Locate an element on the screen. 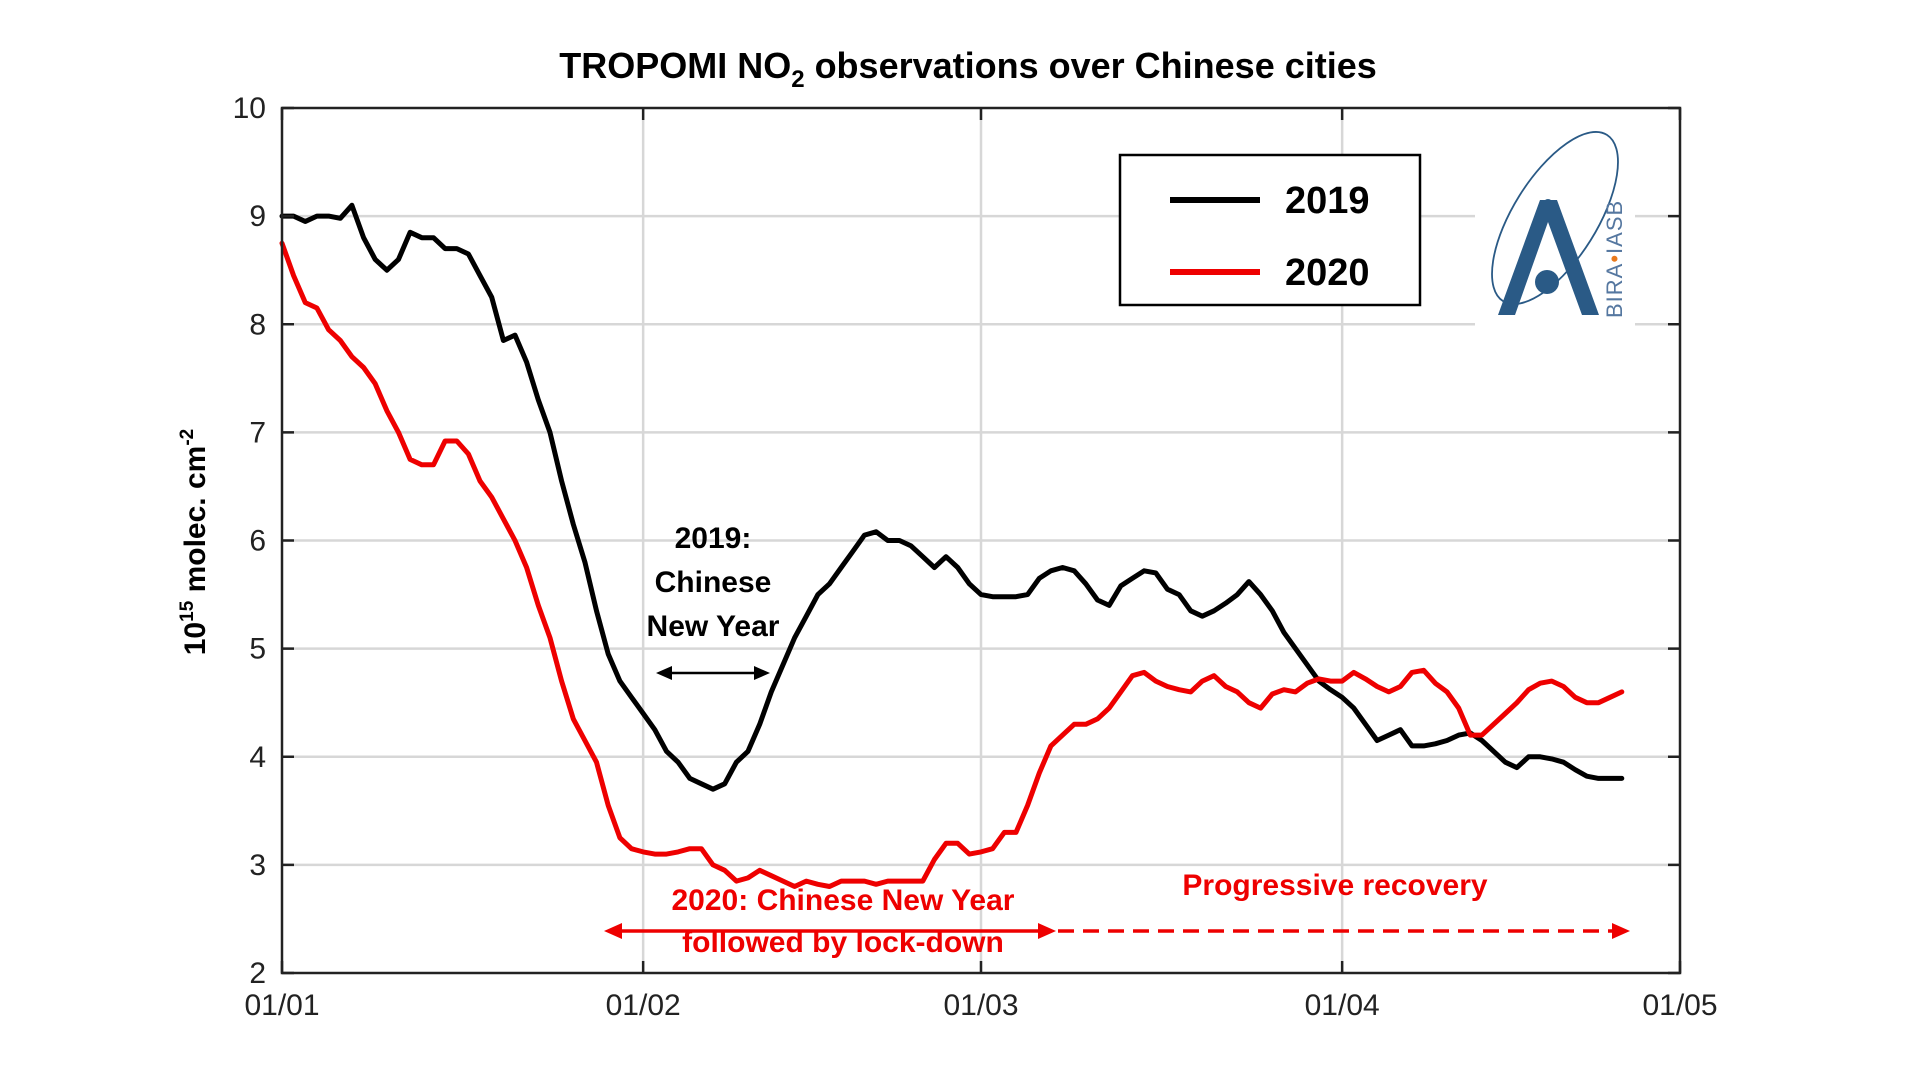  logo-text: BIRA•IASB is located at coordinates (1614, 259).